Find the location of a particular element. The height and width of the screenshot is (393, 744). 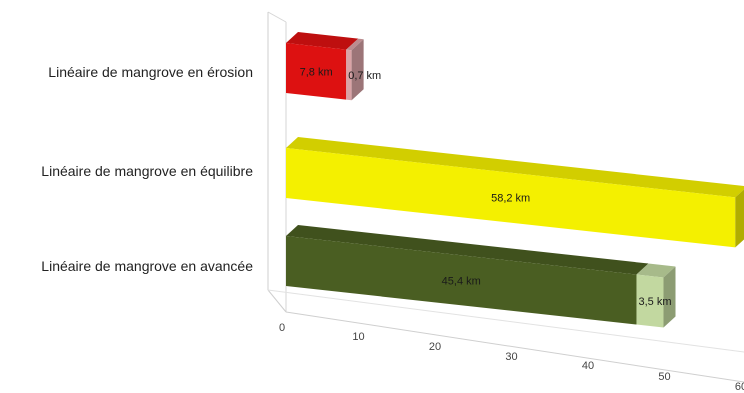

x-tick-label: 20 is located at coordinates (435, 347).